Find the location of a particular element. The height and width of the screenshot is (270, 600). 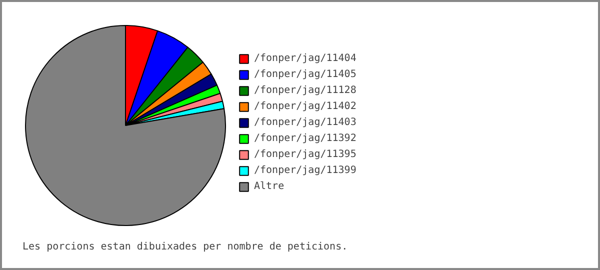

text: Les porcions estan dibuixades per nombre de peticions. is located at coordinates (185, 247).